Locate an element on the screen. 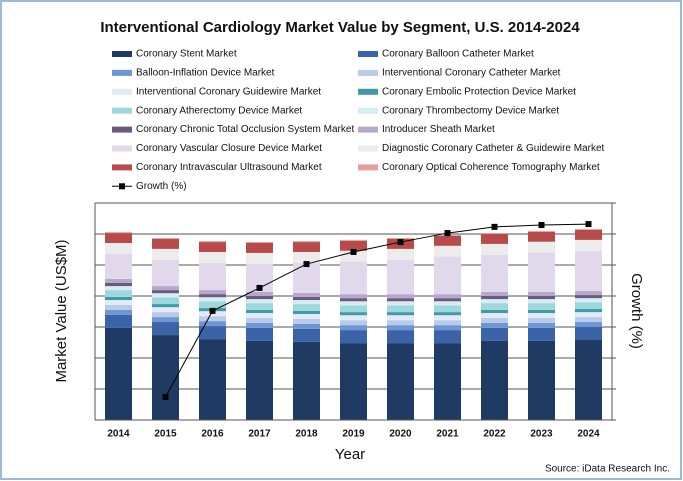 Image resolution: width=683 pixels, height=481 pixels. x-tick-label: 2022 is located at coordinates (494, 434).